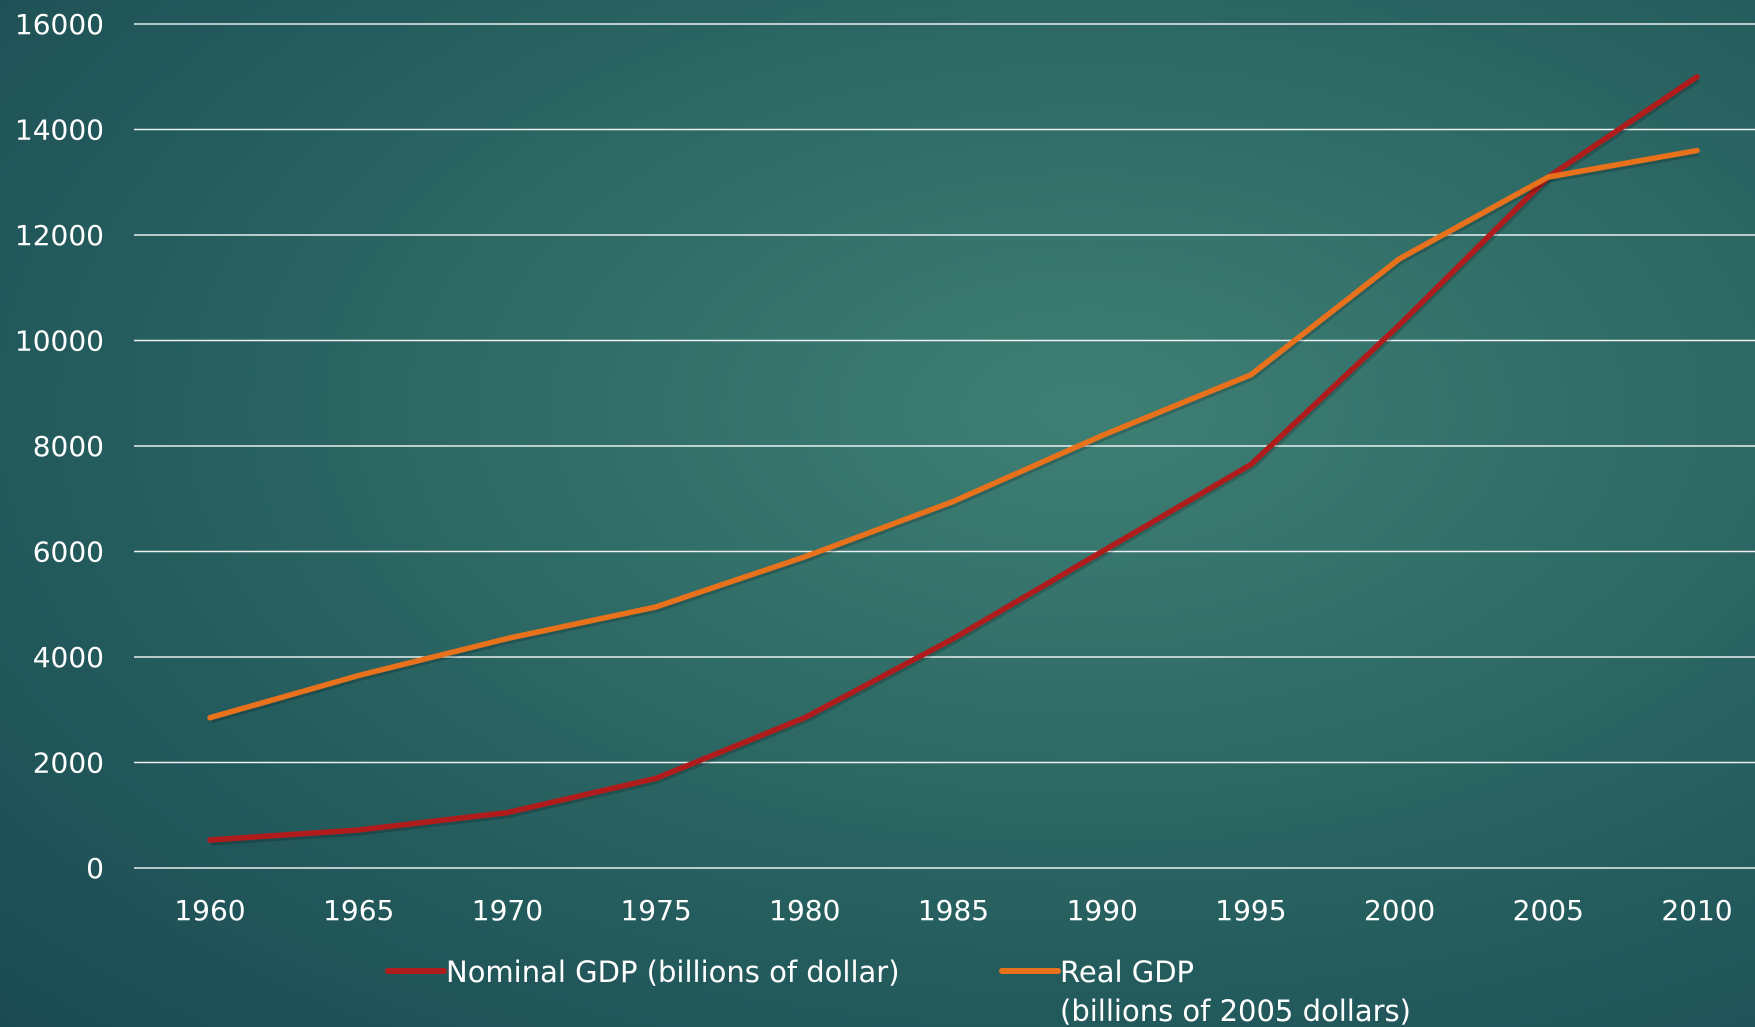  What do you see at coordinates (68, 552) in the screenshot?
I see `y-tick-label: 6000` at bounding box center [68, 552].